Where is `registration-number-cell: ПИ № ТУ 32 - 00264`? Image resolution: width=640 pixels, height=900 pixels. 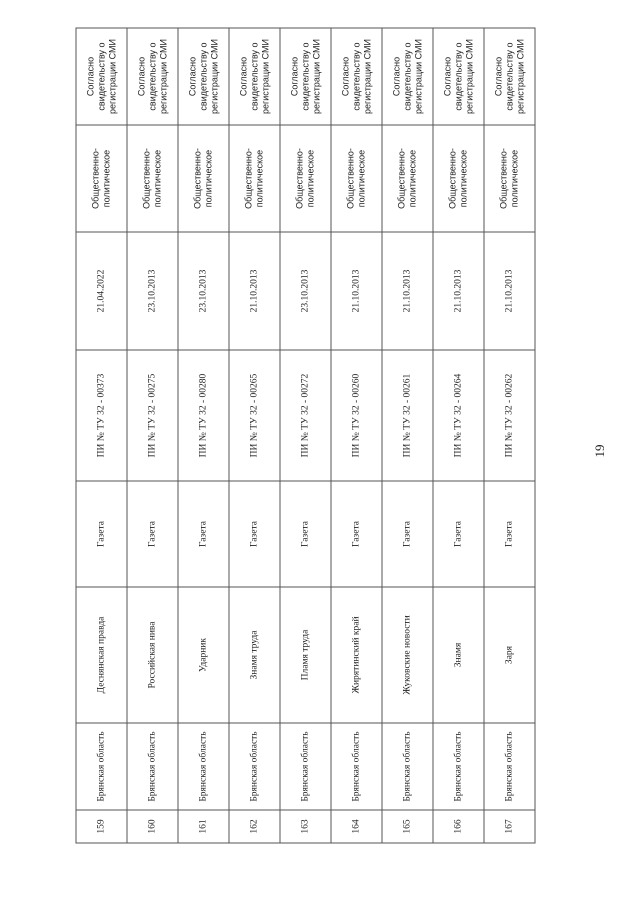
registration-number-cell: ПИ № ТУ 32 - 00264 is located at coordinates (458, 415).